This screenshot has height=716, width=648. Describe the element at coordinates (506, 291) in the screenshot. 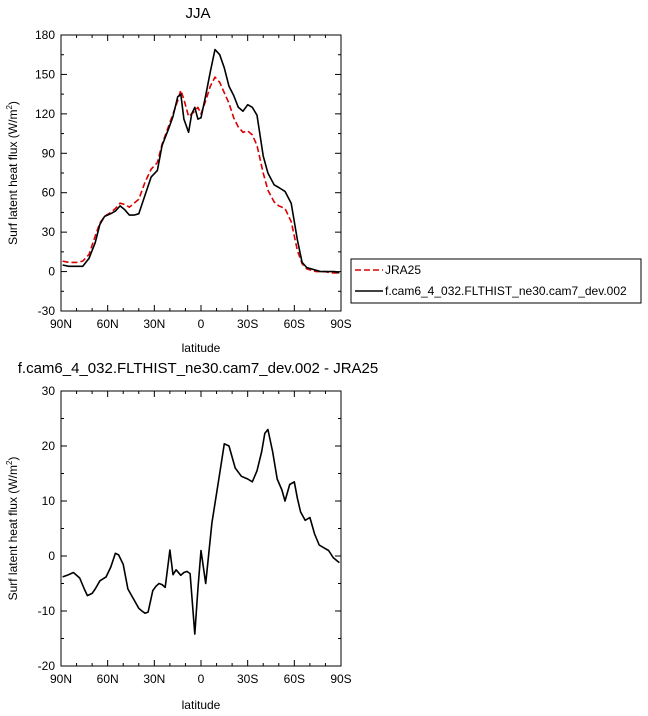

I see `legend-label-1: f.cam6_4_032.FLTHIST_ne30.cam7_dev.002` at that location.